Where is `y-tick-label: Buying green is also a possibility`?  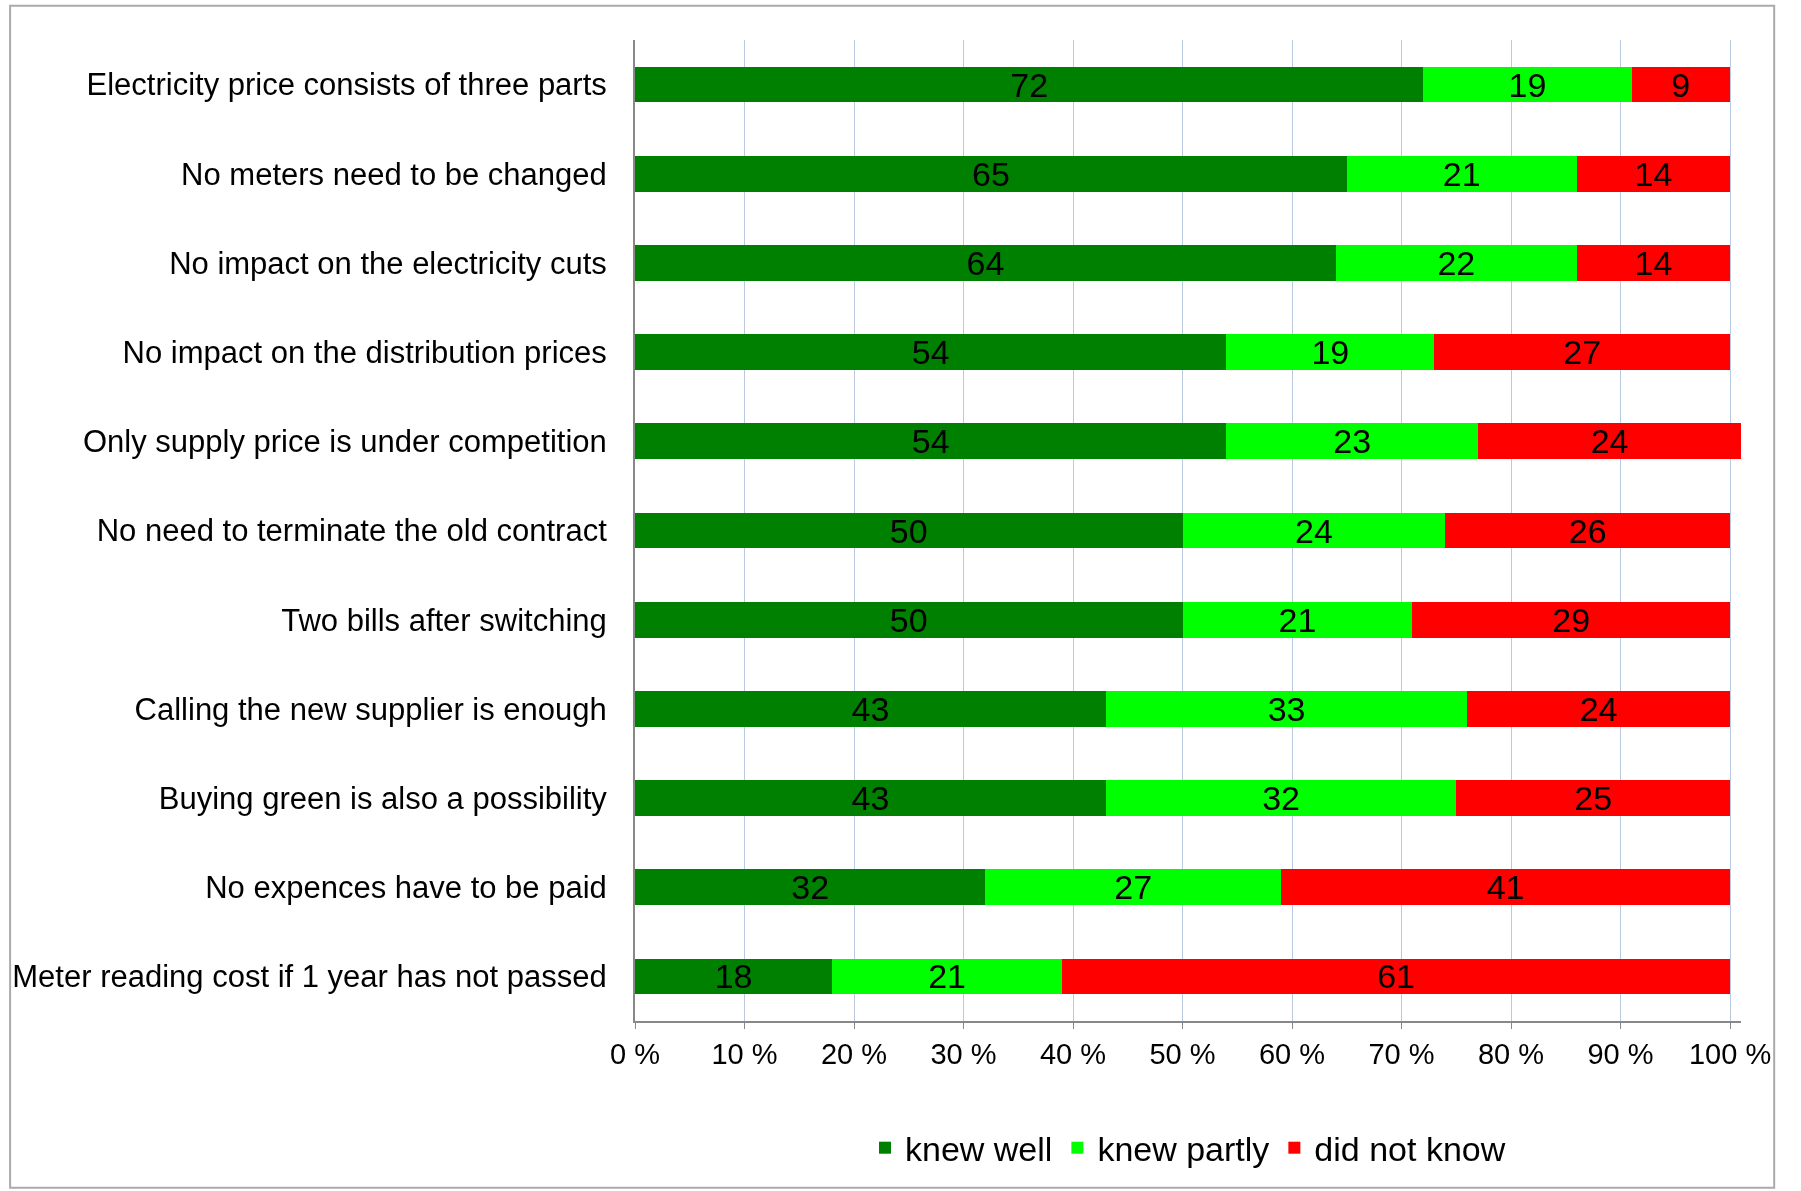 y-tick-label: Buying green is also a possibility is located at coordinates (383, 798).